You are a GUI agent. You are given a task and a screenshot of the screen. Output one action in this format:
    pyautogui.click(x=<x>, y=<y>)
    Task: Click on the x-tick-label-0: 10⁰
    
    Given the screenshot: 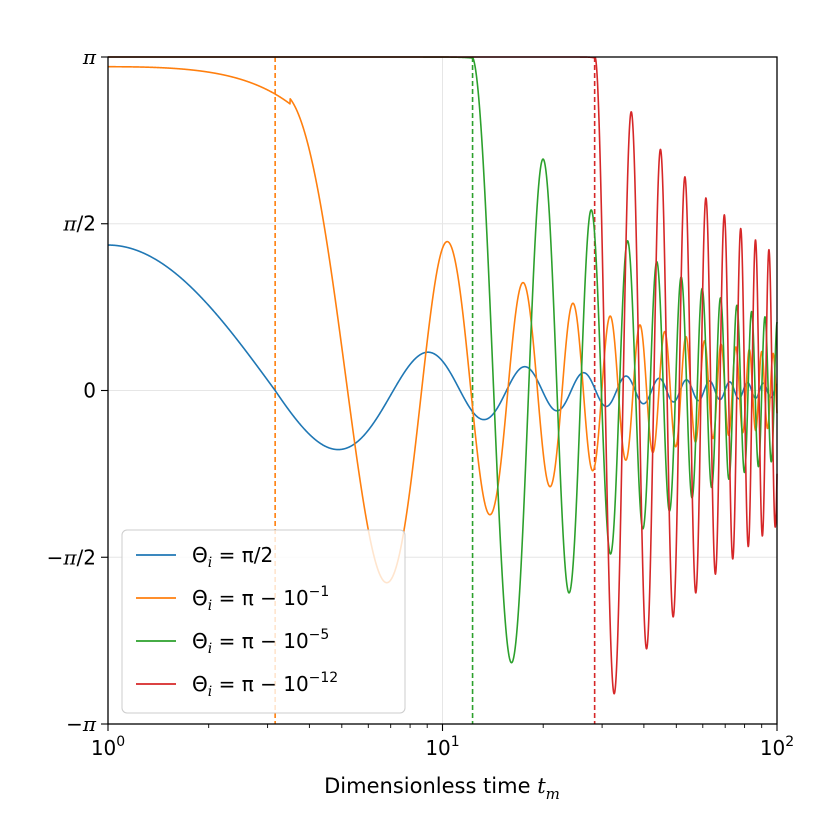 What is the action you would take?
    pyautogui.click(x=108, y=747)
    